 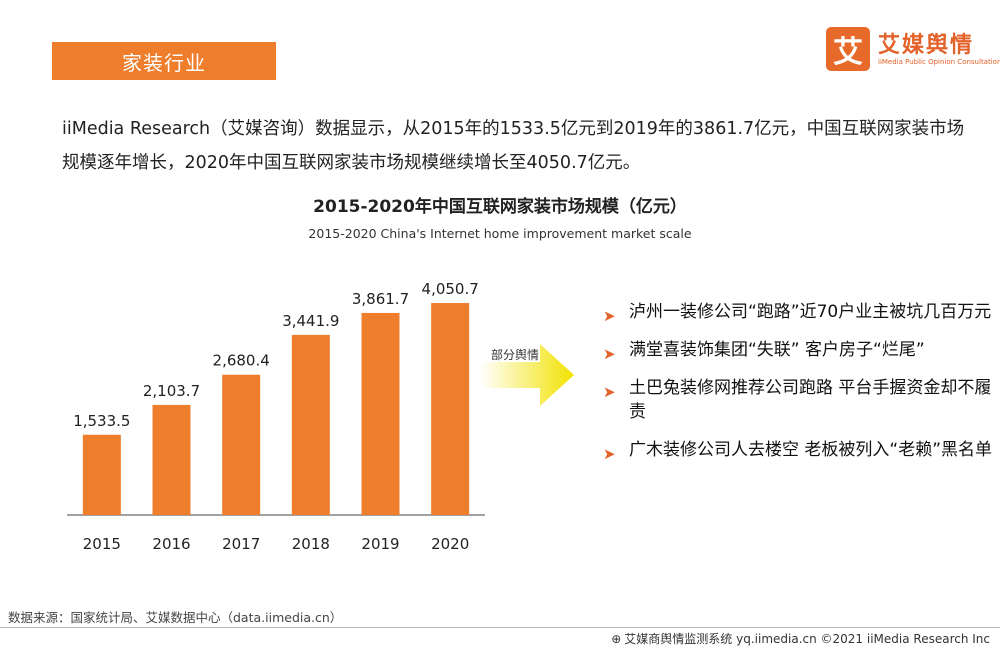 What do you see at coordinates (810, 400) in the screenshot?
I see `news-item-text: 土巴兔装修网推荐公司跑路 平台手握资金却不履责` at bounding box center [810, 400].